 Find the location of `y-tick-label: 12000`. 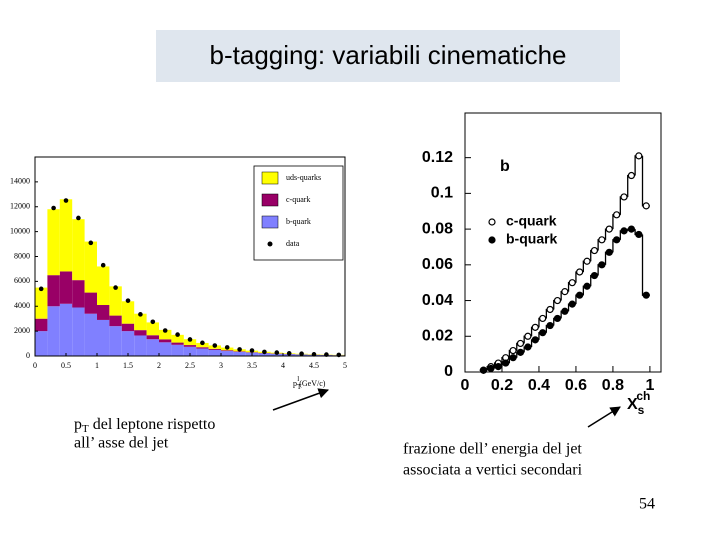

y-tick-label: 12000 is located at coordinates (20, 206).